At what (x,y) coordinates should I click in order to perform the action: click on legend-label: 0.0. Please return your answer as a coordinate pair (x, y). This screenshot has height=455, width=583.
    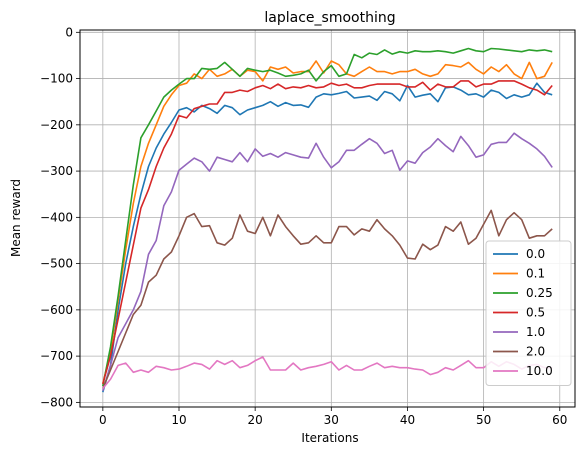
    Looking at the image, I should click on (535, 254).